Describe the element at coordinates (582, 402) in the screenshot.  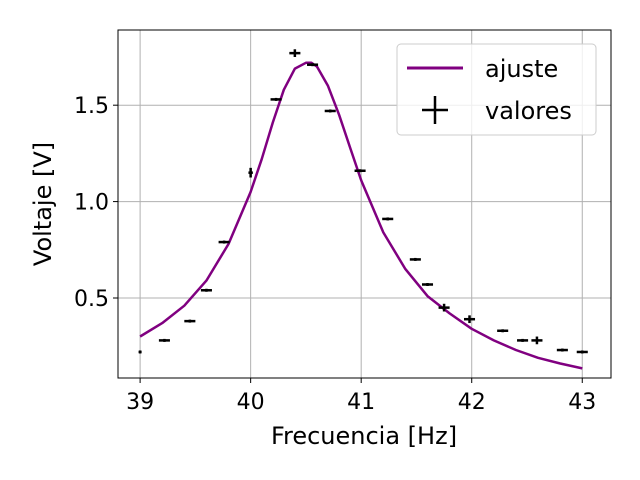
I see `x-tick-label: 43` at that location.